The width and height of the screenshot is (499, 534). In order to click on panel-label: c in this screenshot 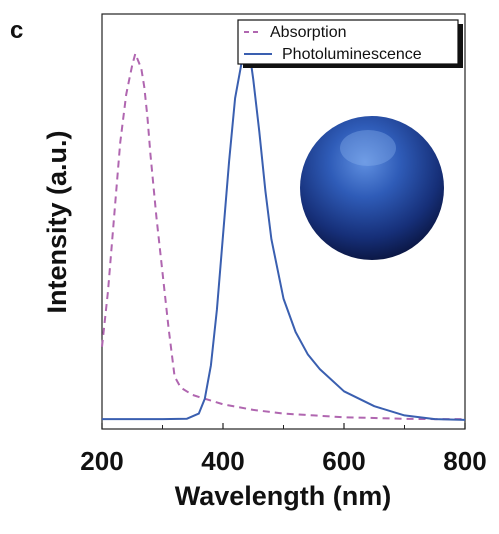, I will do `click(16, 30)`.